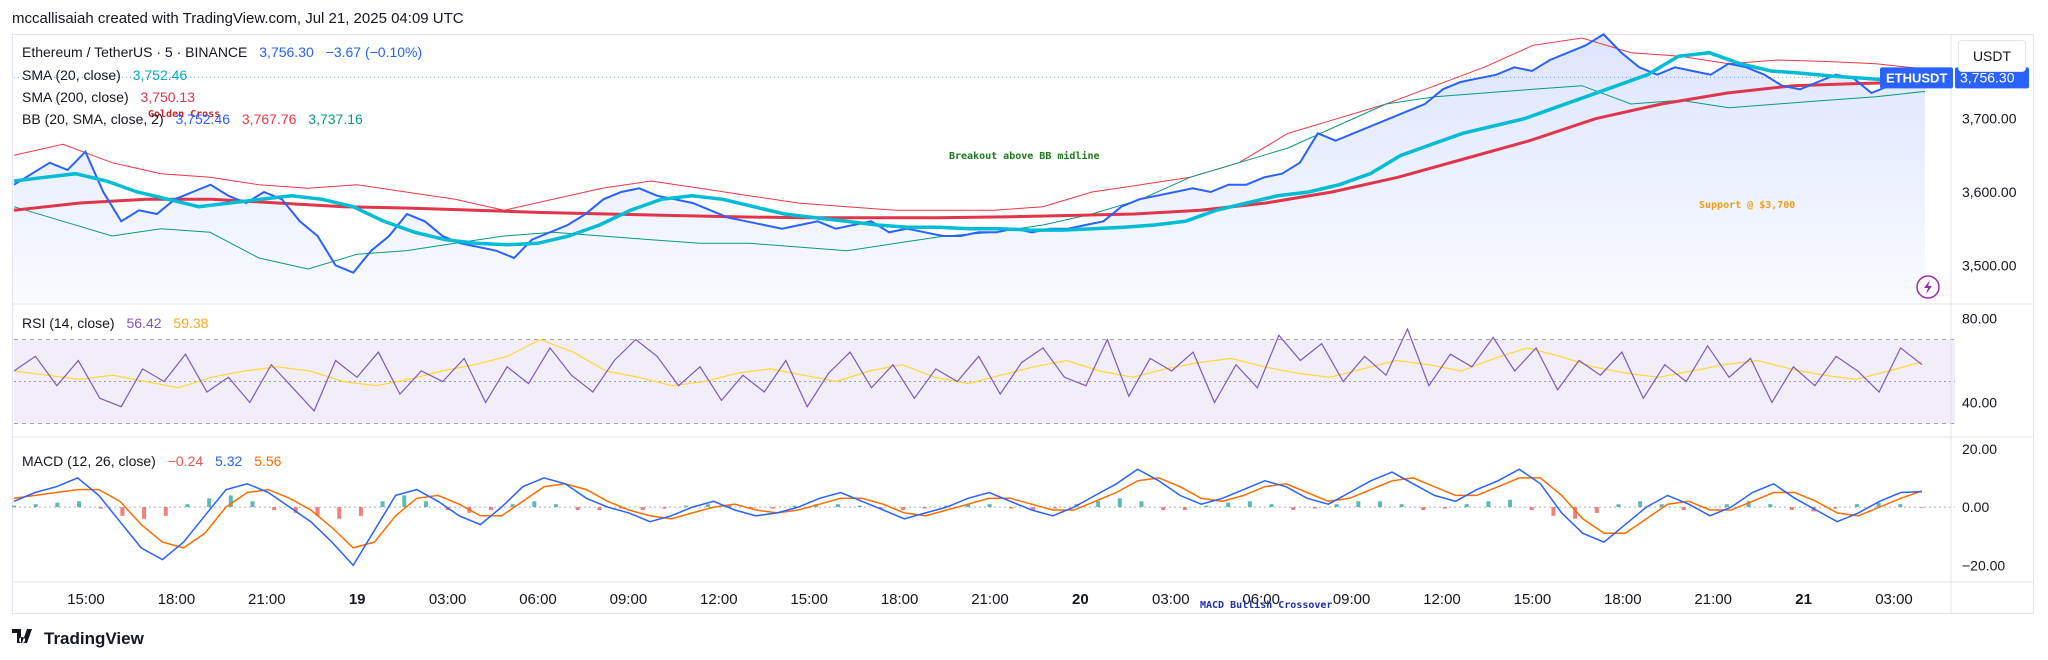 The image size is (2048, 660). I want to click on price-axis-label: 3,700.00, so click(1989, 119).